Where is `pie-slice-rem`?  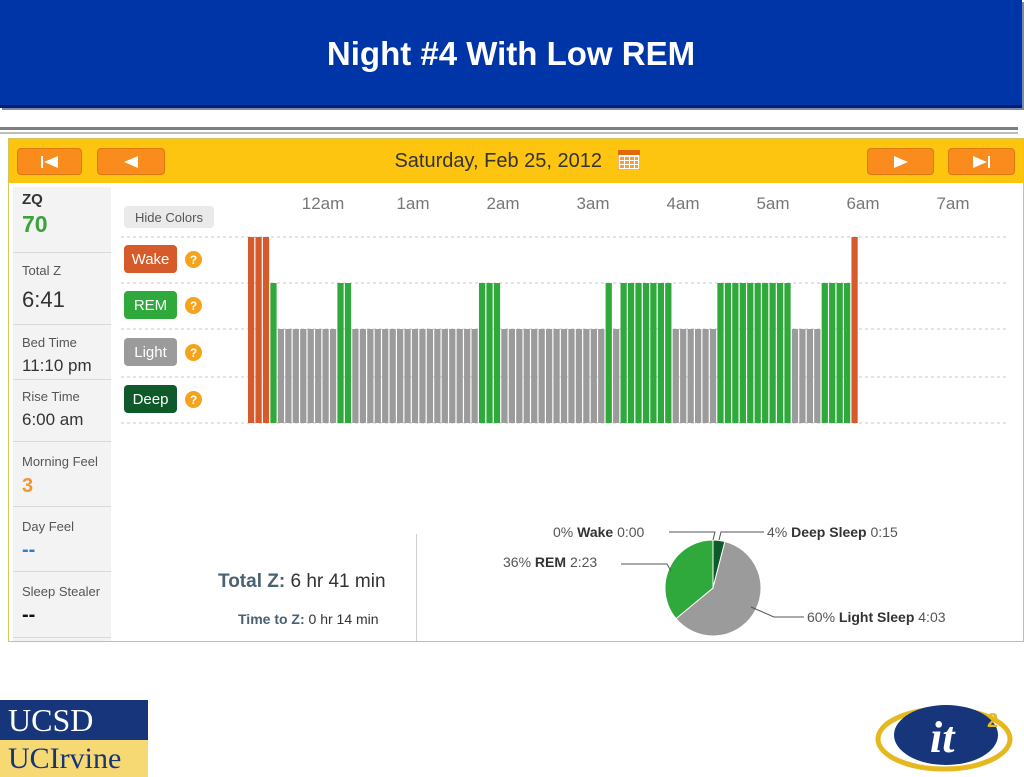 pie-slice-rem is located at coordinates (689, 579).